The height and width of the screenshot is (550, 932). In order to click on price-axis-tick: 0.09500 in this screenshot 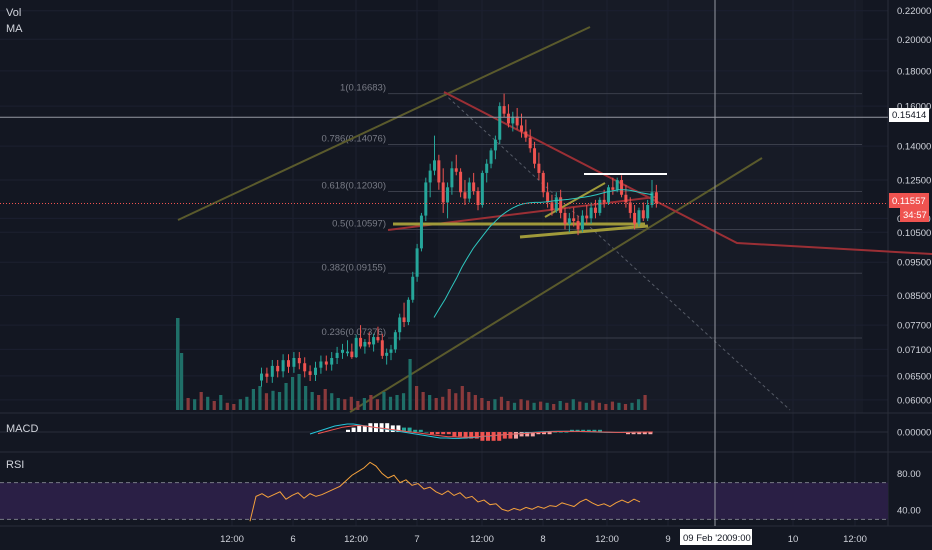, I will do `click(914, 263)`.